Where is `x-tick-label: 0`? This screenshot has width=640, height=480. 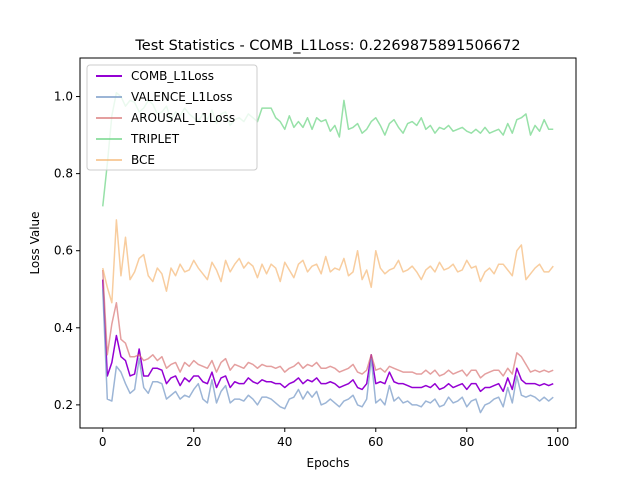
x-tick-label: 0 is located at coordinates (103, 442).